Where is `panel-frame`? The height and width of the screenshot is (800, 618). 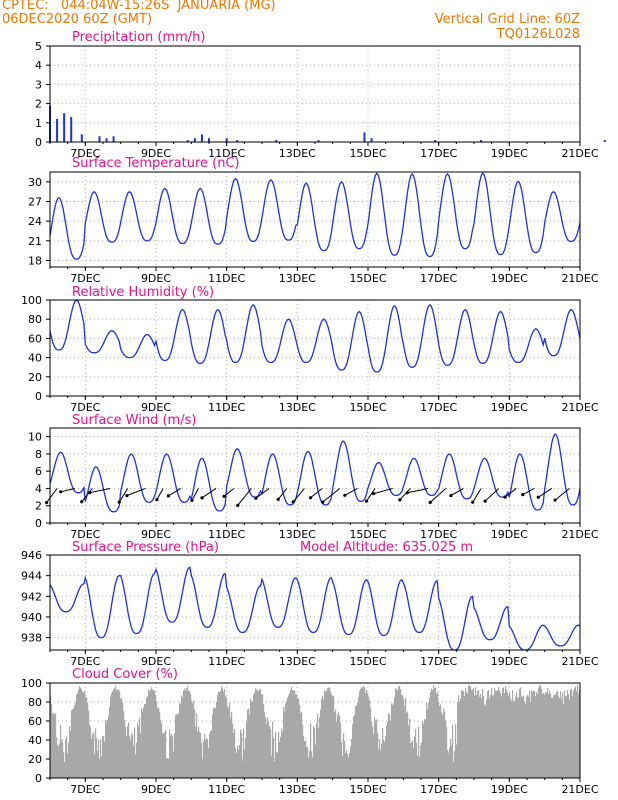 panel-frame is located at coordinates (315, 219).